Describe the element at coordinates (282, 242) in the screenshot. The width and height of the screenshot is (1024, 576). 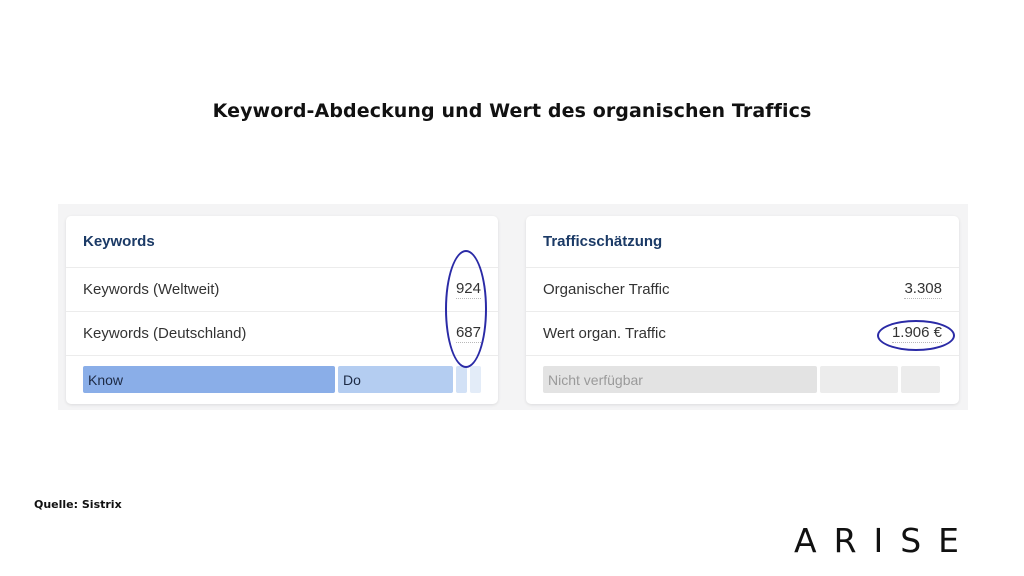
I see `keywords-panel-header: Keywords` at that location.